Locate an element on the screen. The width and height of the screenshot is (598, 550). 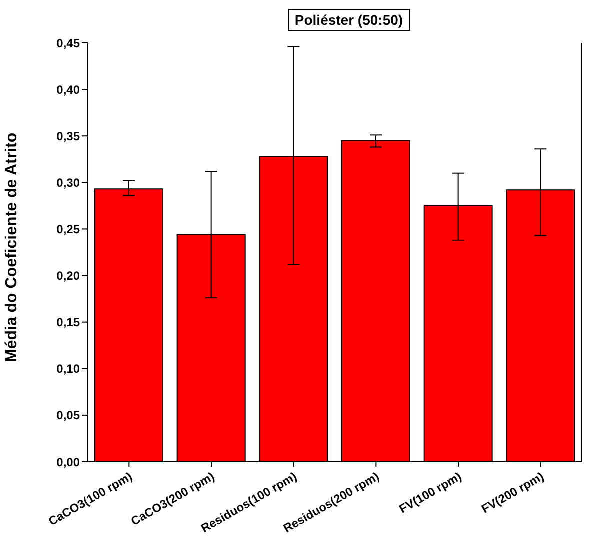
y-tick-label: 0,25 is located at coordinates (68, 229).